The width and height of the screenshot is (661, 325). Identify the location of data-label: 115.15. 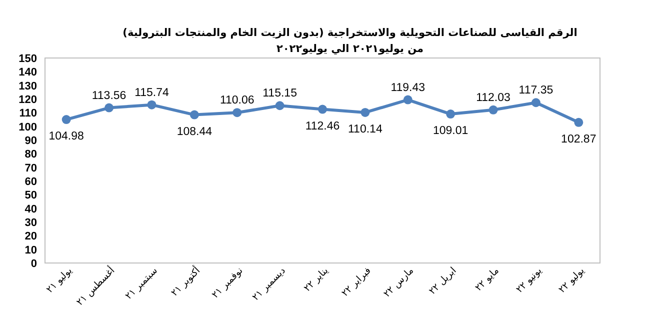
(279, 94).